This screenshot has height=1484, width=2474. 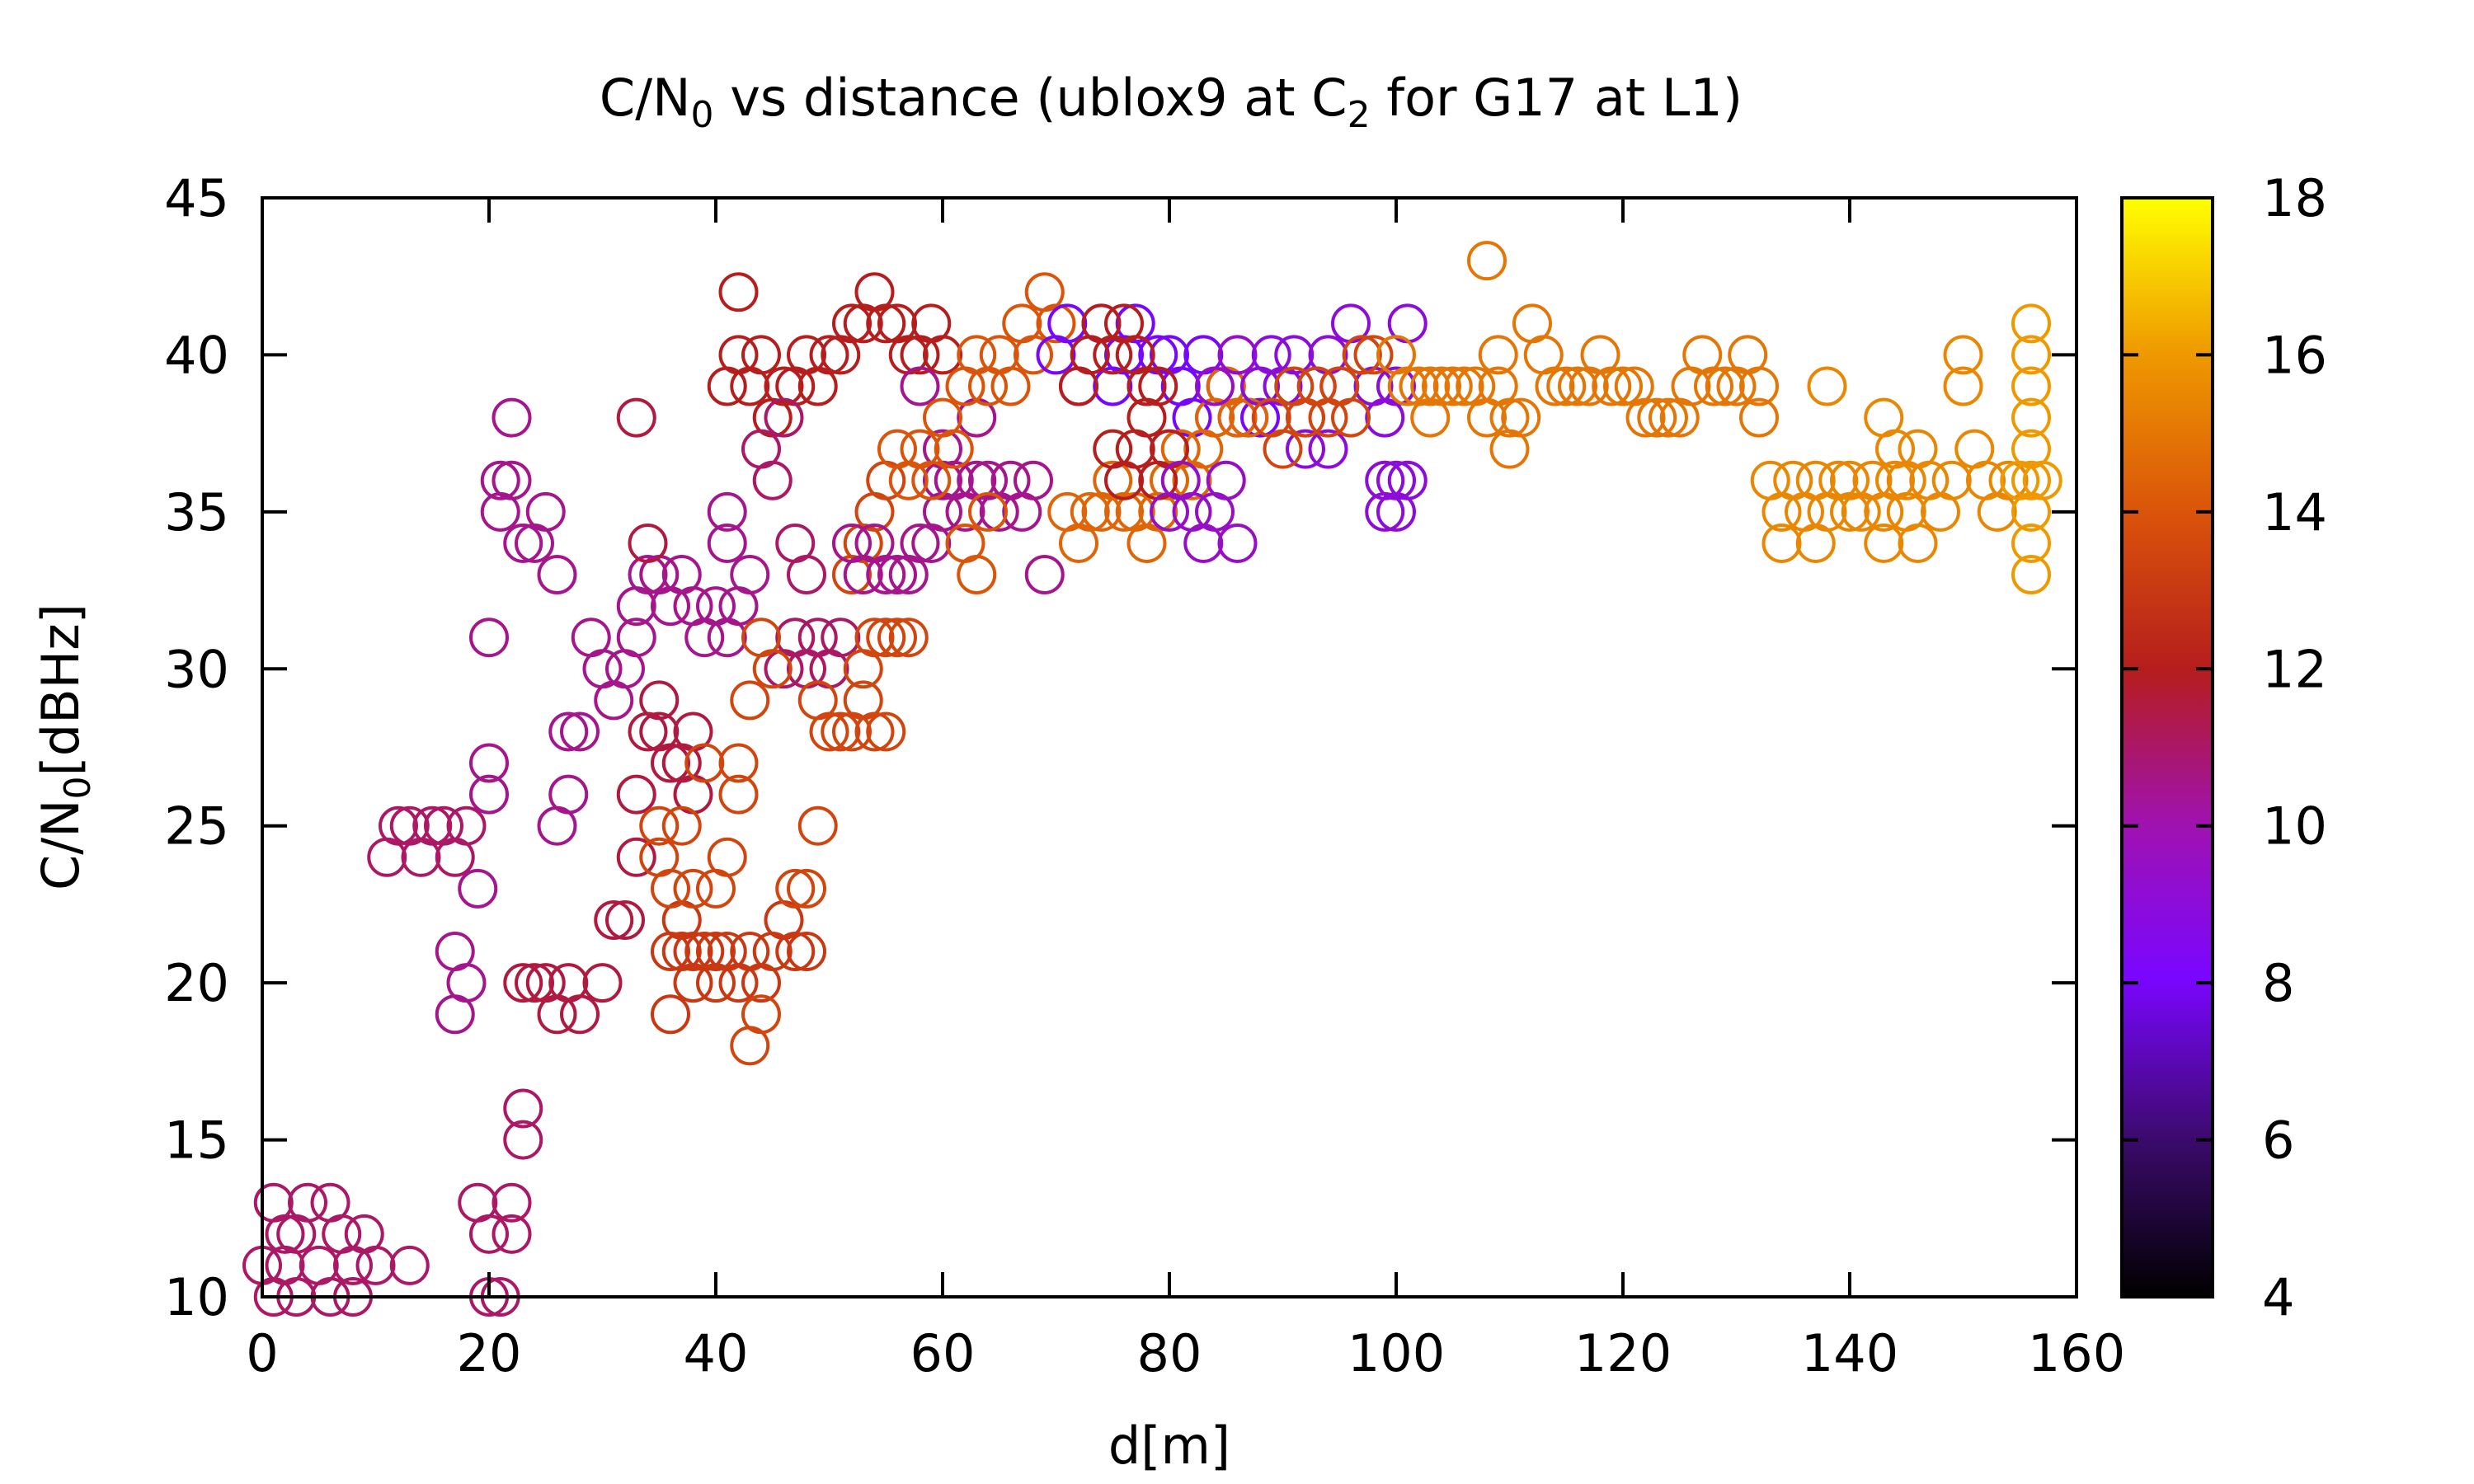 What do you see at coordinates (2224, 747) in the screenshot?
I see `colorbar-ticks: 4 6 8 10 12 14 16 18` at bounding box center [2224, 747].